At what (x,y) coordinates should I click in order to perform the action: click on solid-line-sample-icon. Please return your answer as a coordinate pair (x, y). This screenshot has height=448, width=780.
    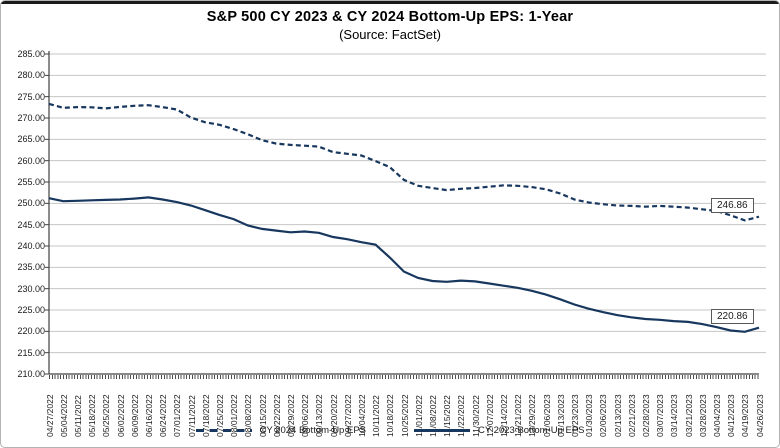
    Looking at the image, I should click on (442, 430).